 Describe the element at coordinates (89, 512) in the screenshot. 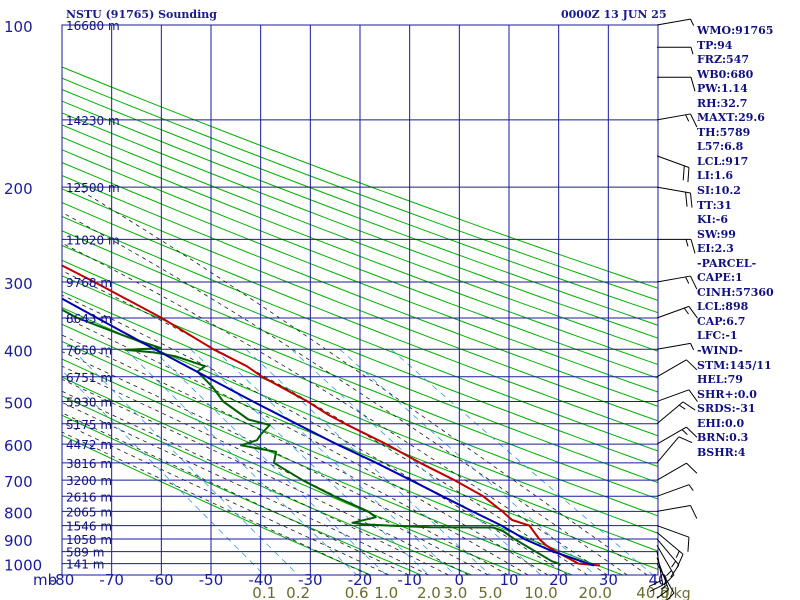

I see `height-label: 2065 m` at that location.